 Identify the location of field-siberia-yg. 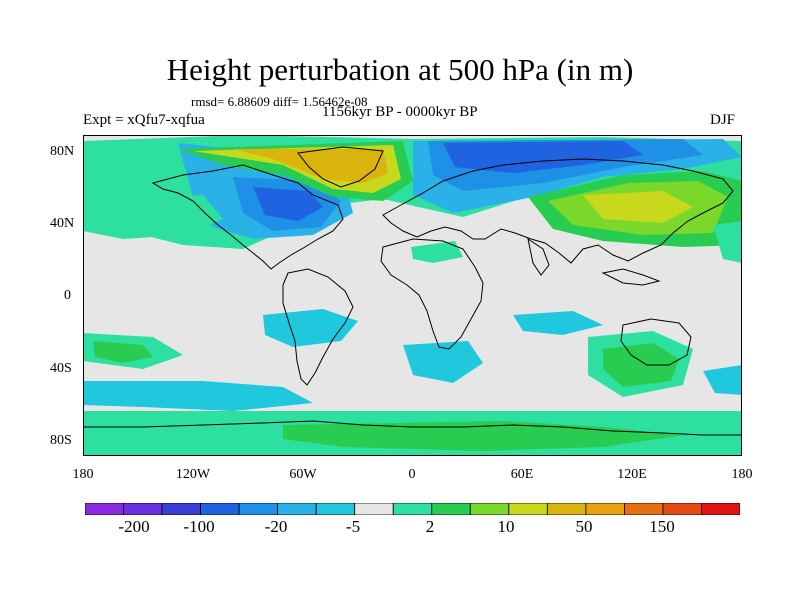
(638, 207).